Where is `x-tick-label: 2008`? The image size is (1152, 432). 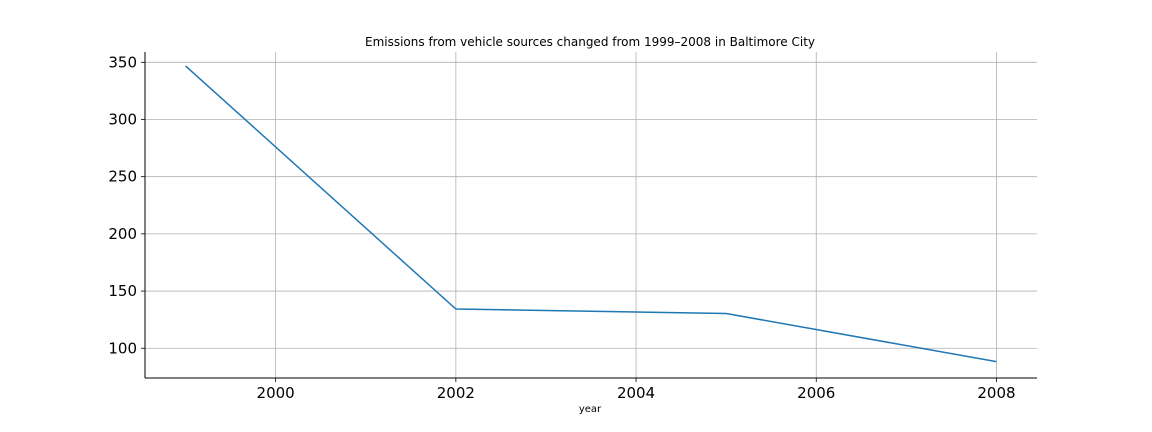
x-tick-label: 2008 is located at coordinates (996, 393).